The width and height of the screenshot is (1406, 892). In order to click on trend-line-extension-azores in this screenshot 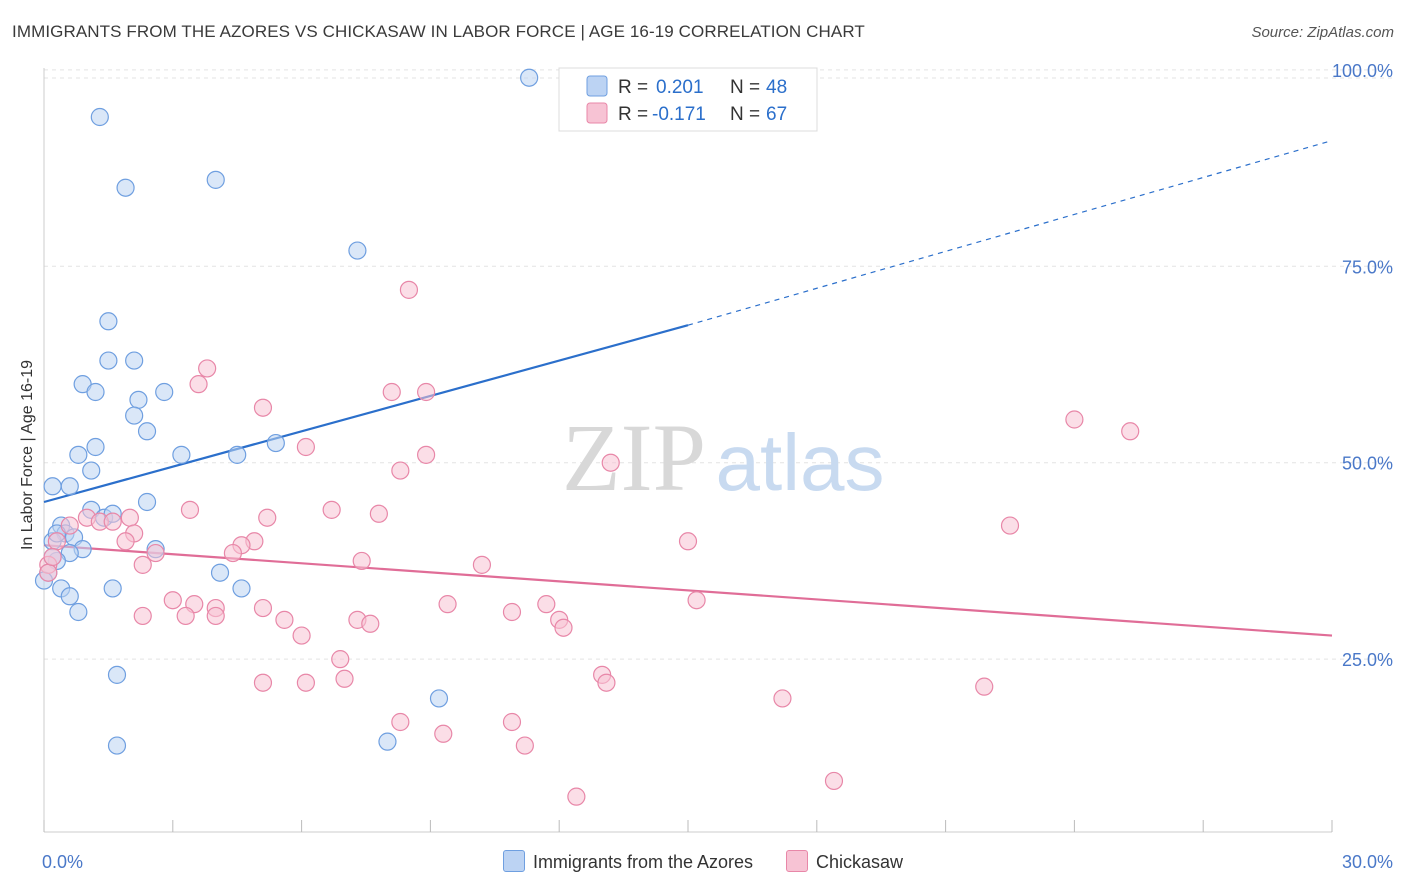, I will do `click(1010, 232)`.